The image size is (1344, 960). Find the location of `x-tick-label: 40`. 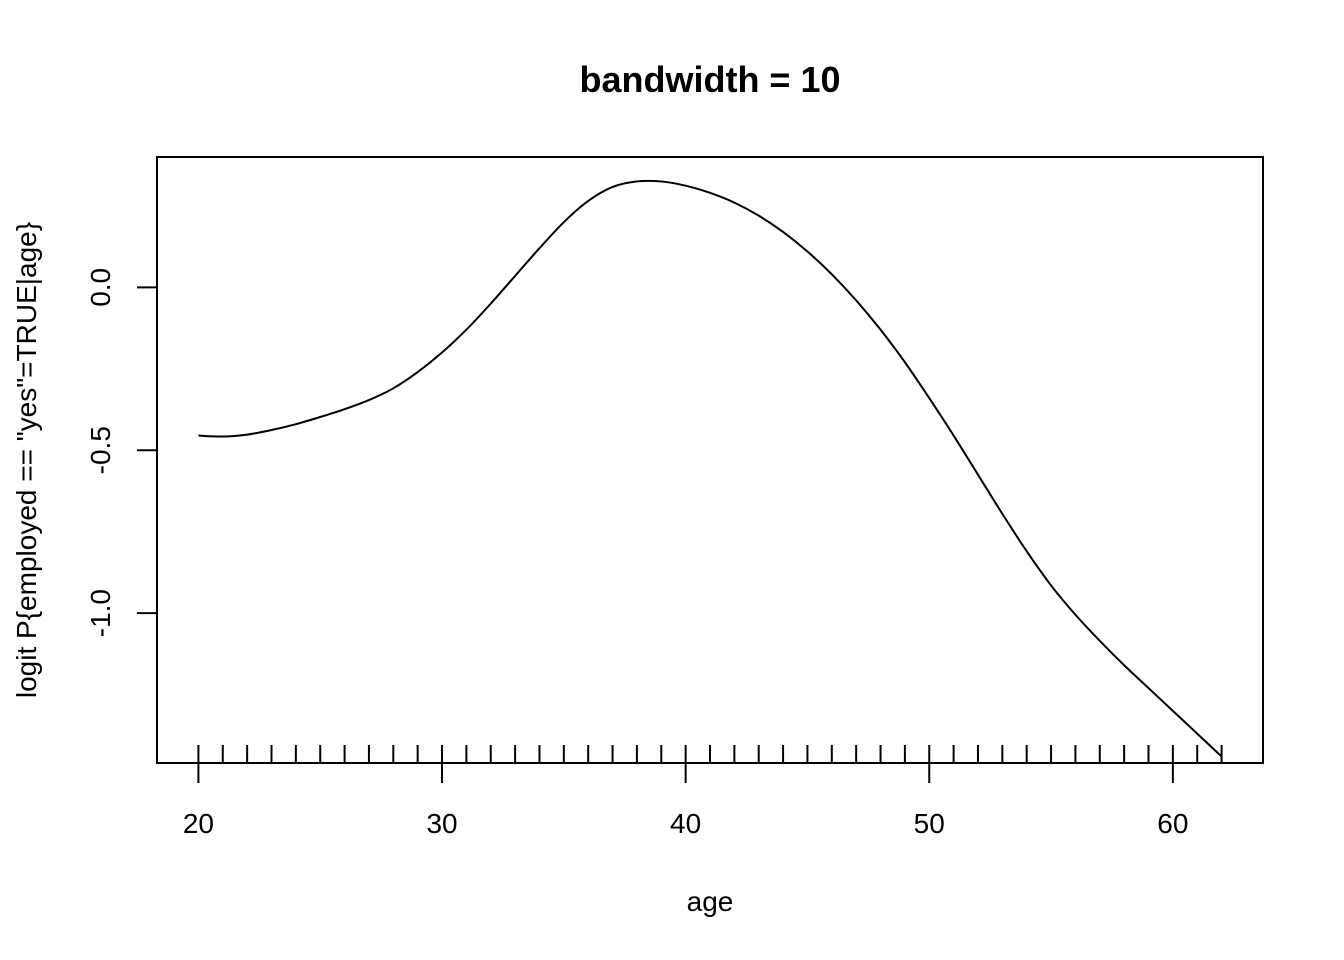

x-tick-label: 40 is located at coordinates (685, 823).